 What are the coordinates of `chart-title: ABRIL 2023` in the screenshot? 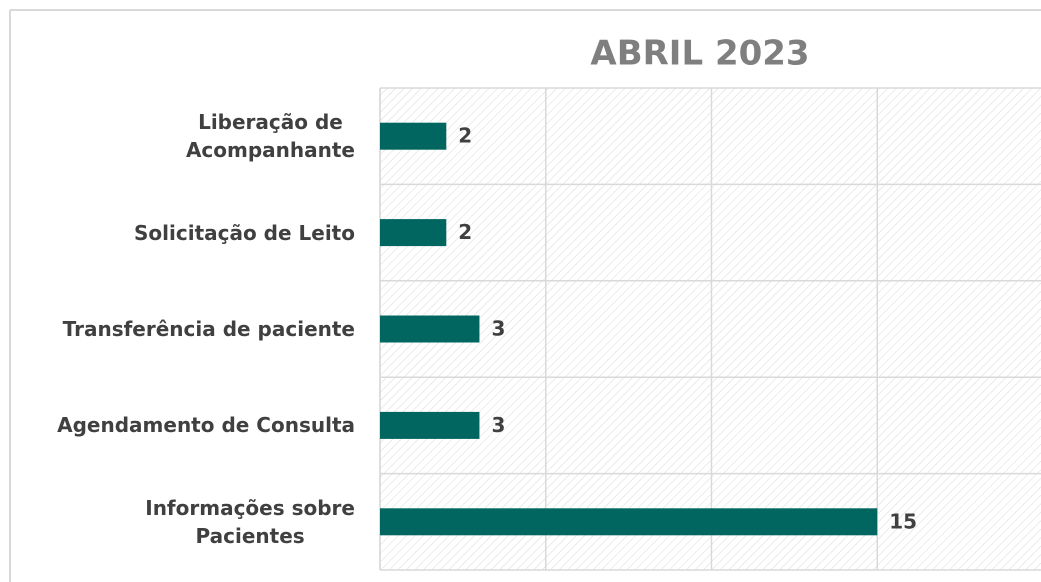 It's located at (699, 54).